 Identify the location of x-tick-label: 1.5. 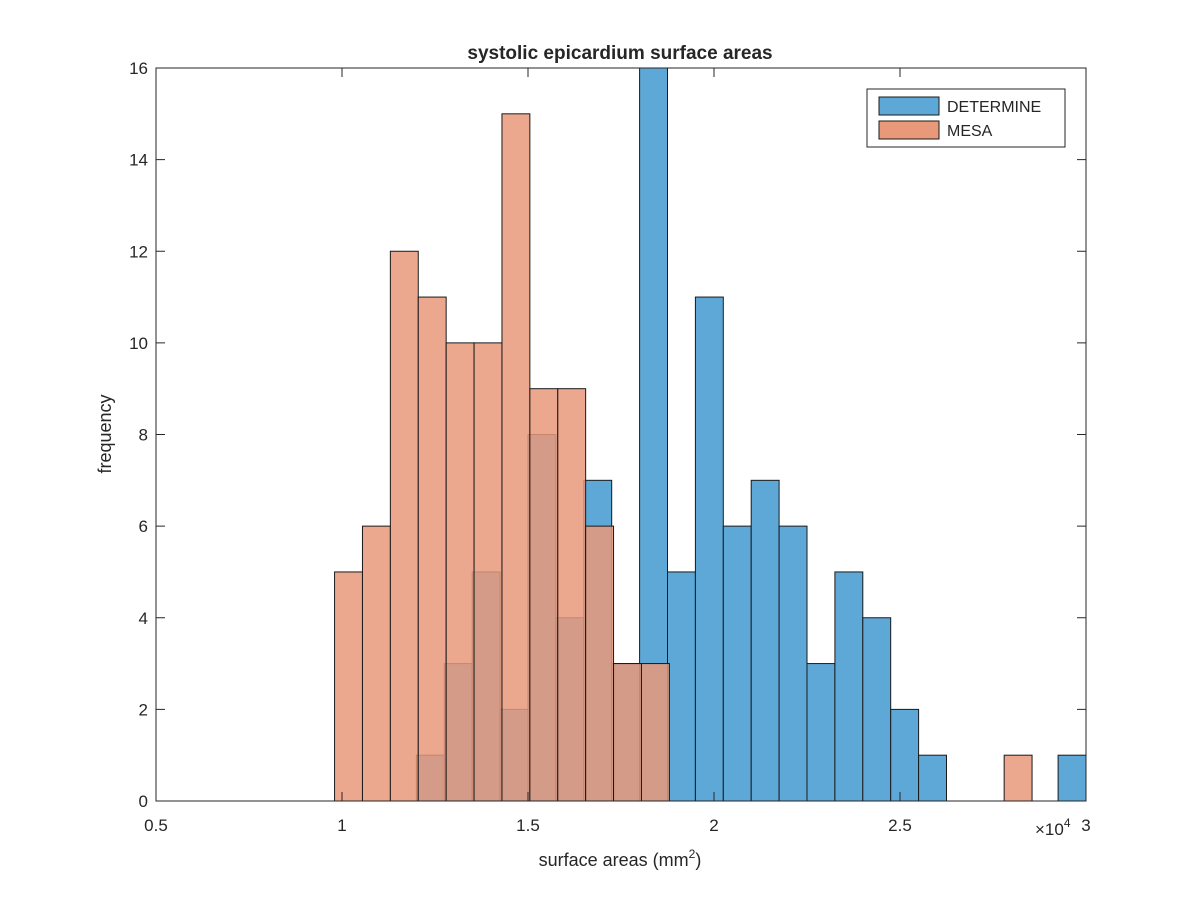
(528, 825).